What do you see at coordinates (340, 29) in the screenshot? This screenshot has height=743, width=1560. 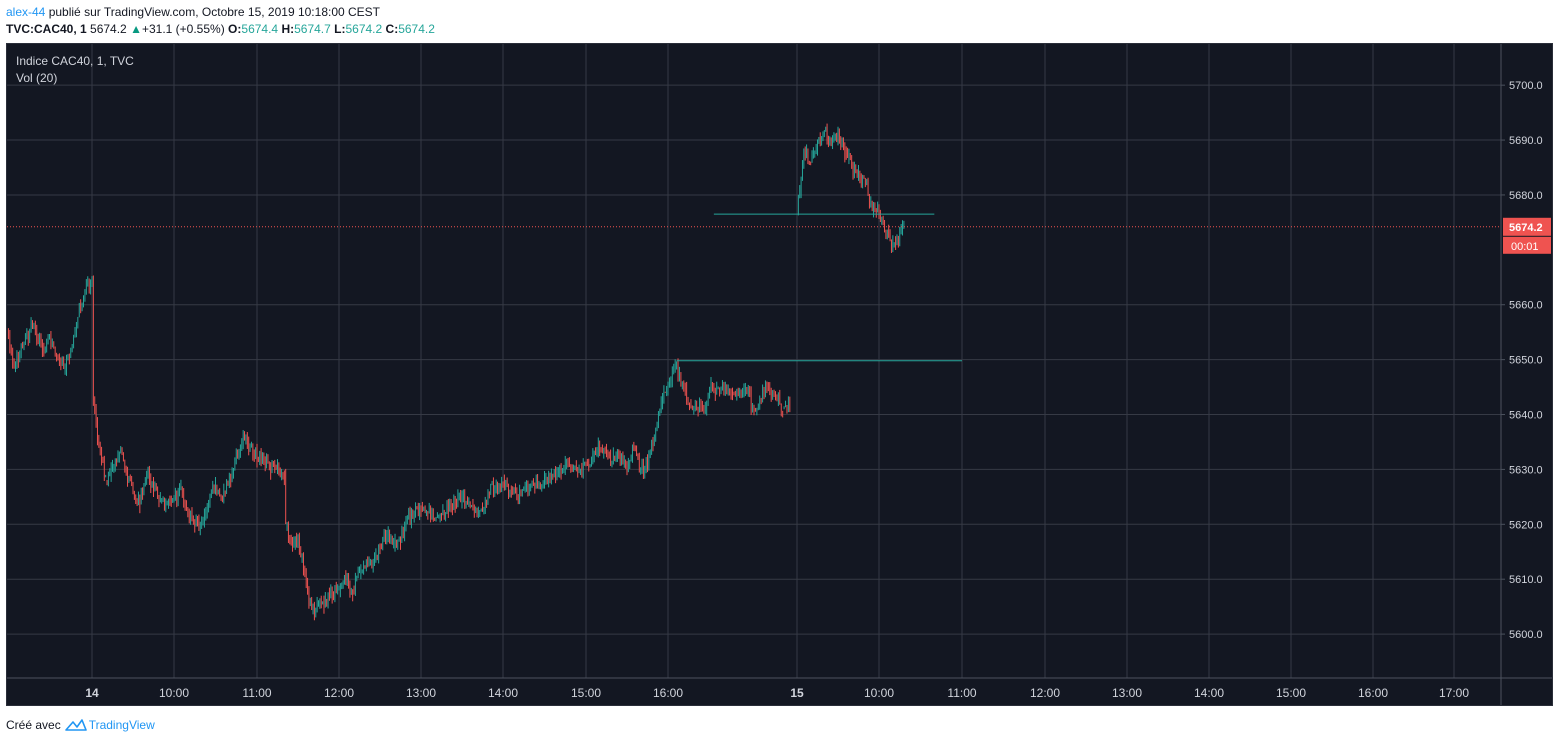 I see `low-label: L:` at bounding box center [340, 29].